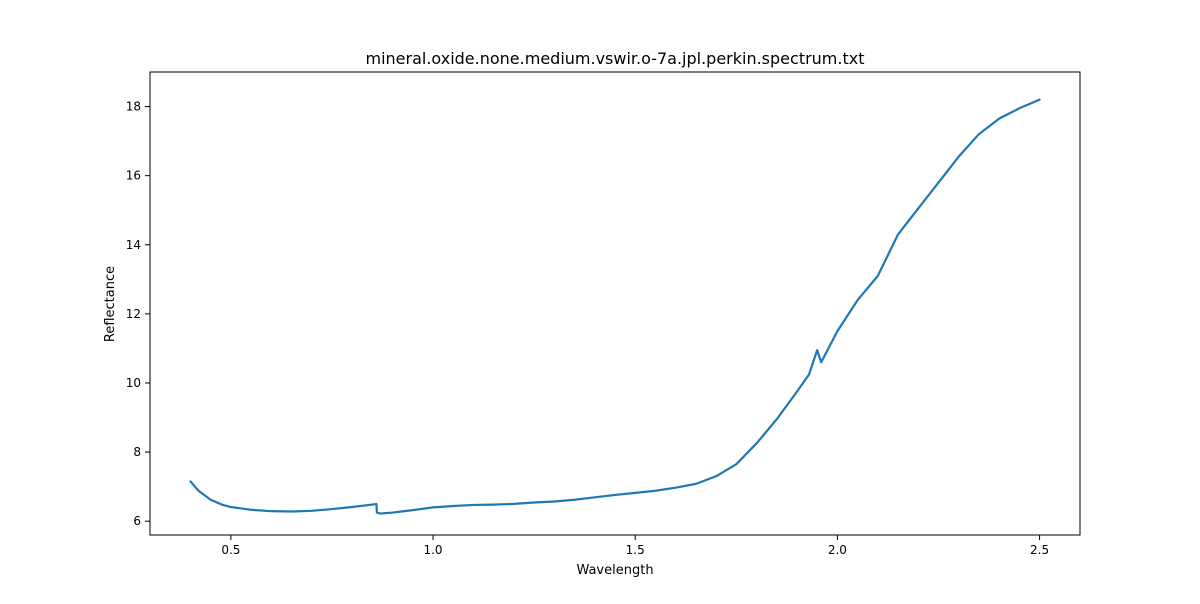 The image size is (1200, 604). I want to click on x-tick-label: 1.5, so click(635, 550).